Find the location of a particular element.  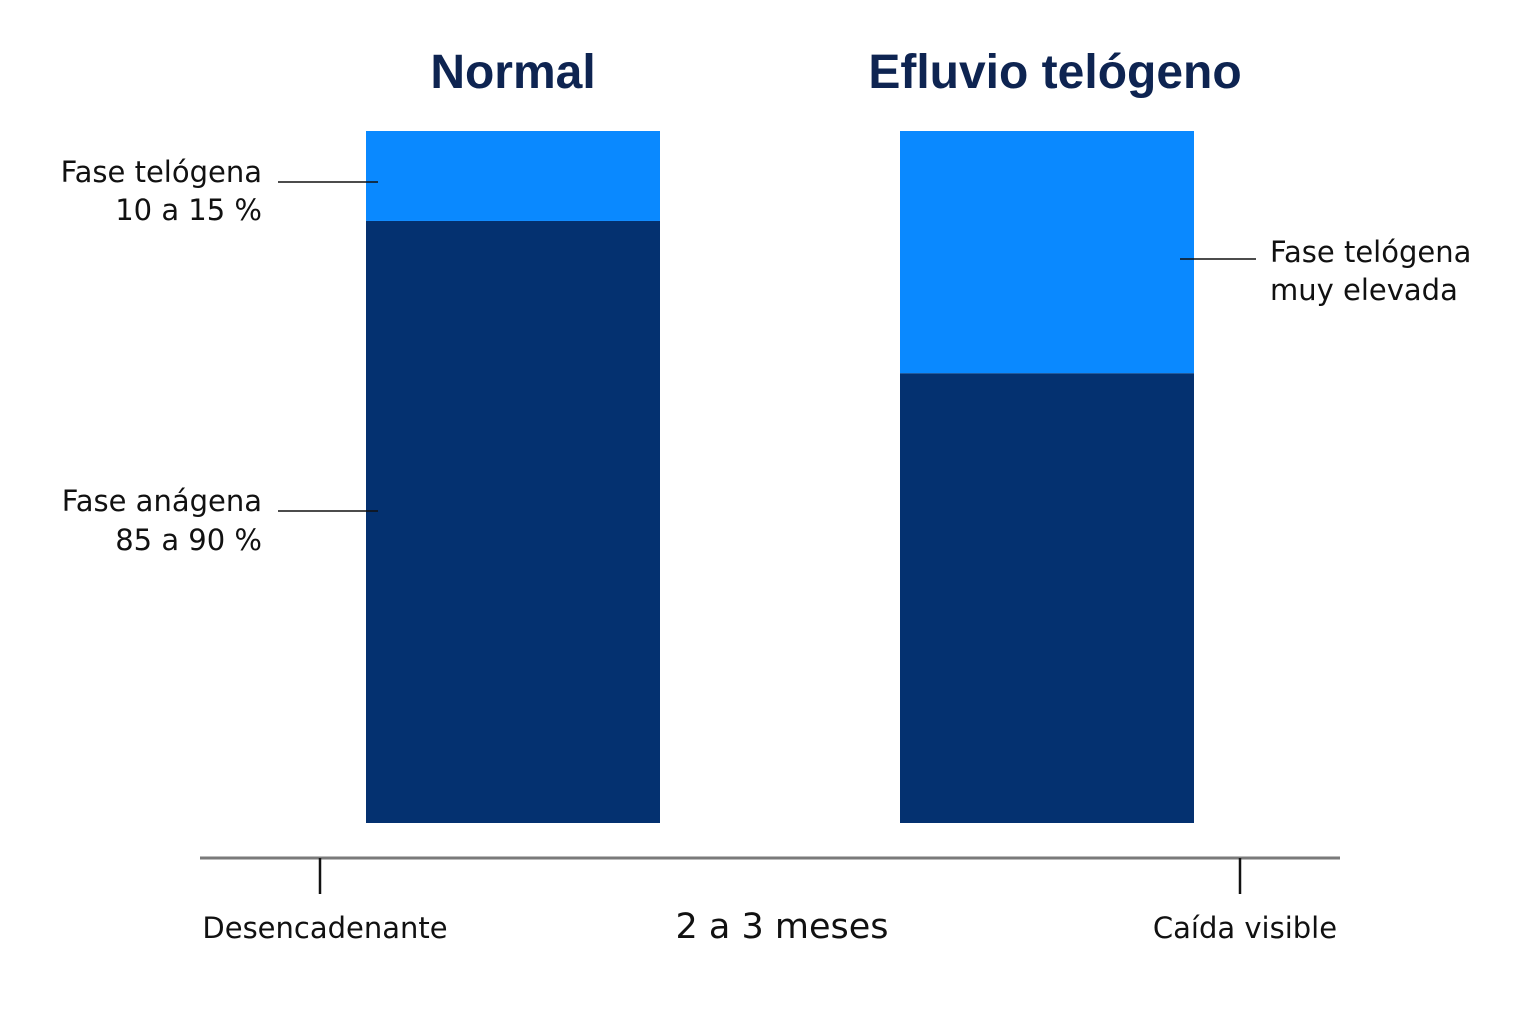

annotation-normal-anagen-range: 85 a 90 % is located at coordinates (188, 540).